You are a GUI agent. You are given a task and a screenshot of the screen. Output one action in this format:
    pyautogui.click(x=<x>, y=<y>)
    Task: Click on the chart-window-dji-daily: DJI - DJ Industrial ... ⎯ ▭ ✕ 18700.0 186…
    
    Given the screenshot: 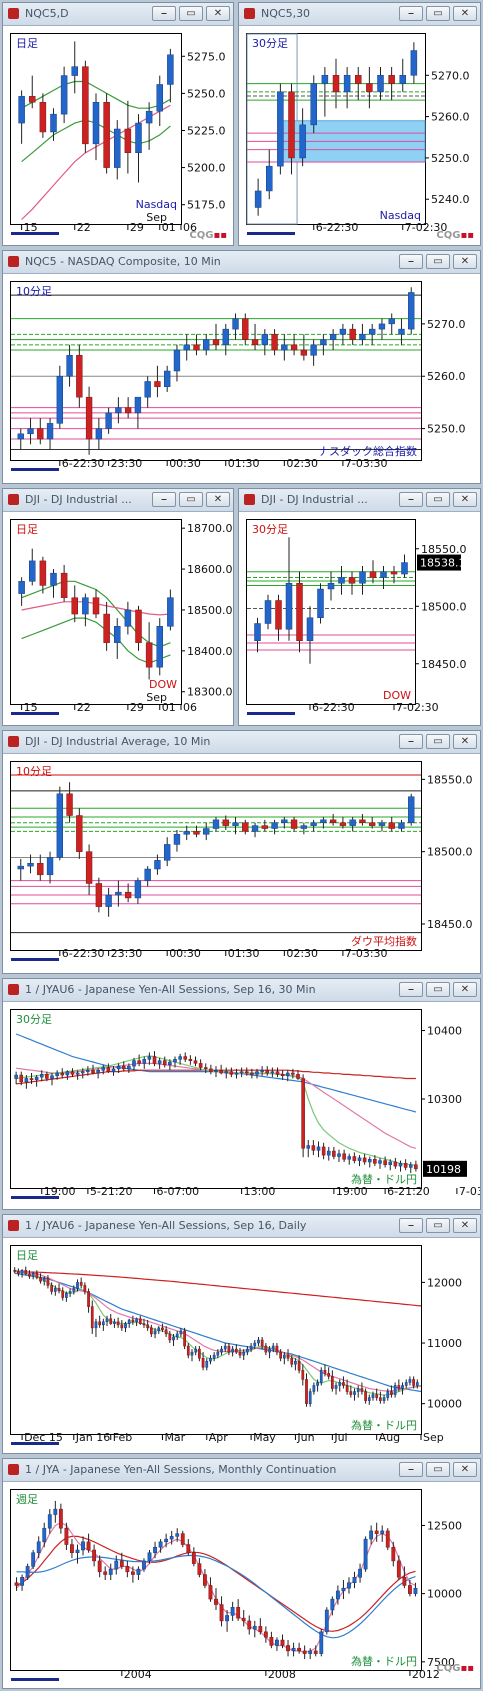 What is the action you would take?
    pyautogui.click(x=118, y=607)
    